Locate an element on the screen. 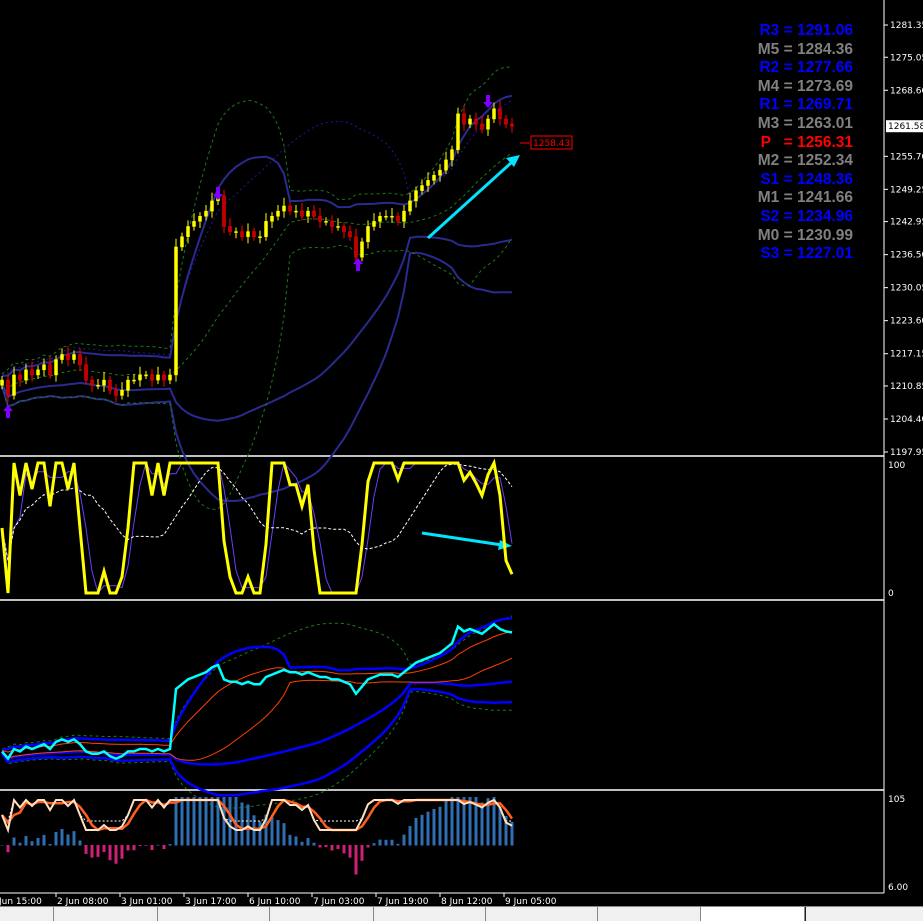 This screenshot has height=921, width=923. chart-tab-active is located at coordinates (753, 914).